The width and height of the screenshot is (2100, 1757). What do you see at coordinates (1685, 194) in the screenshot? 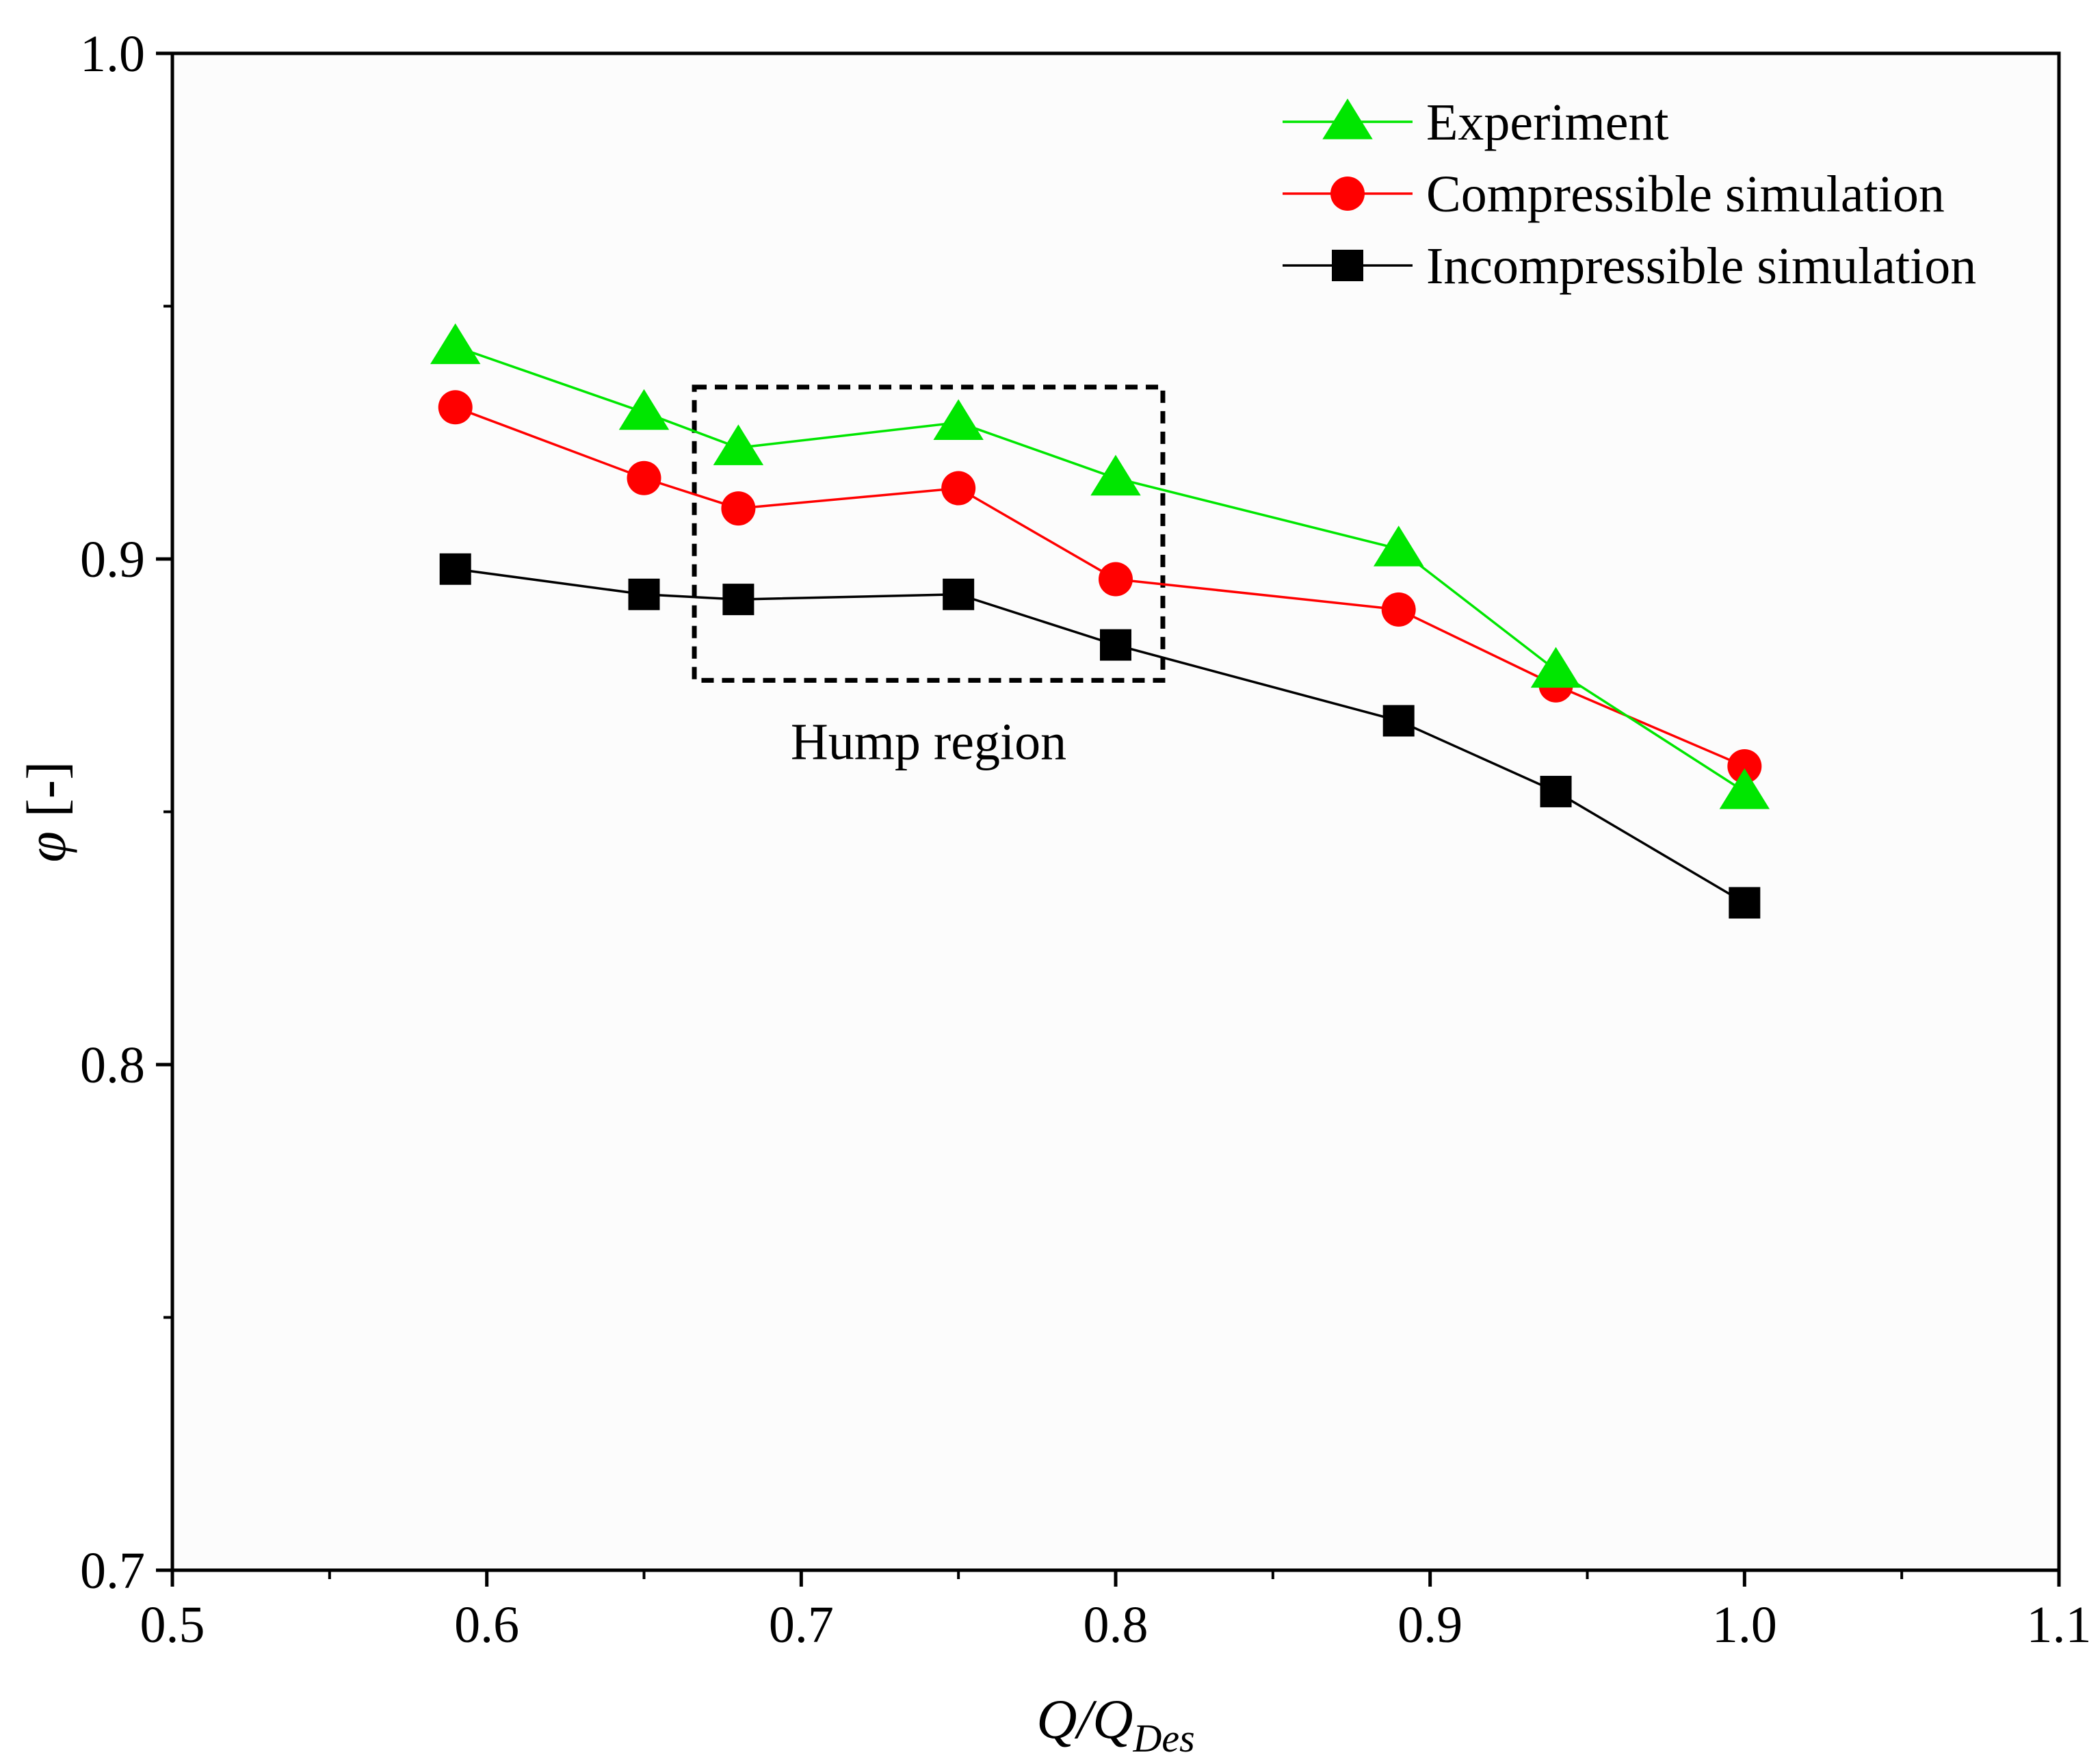
I see `legend-label: Compressible simulation` at bounding box center [1685, 194].